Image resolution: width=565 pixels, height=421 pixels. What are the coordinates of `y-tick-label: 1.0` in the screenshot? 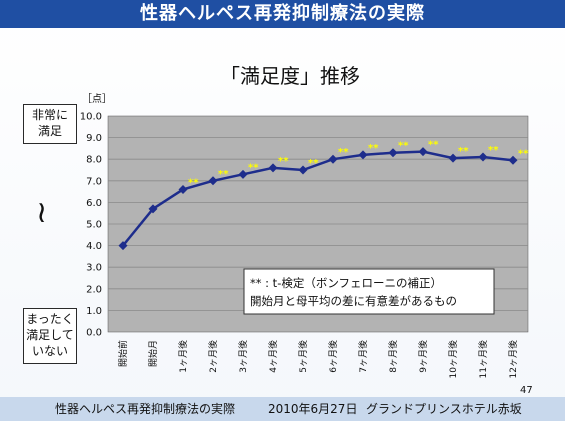 It's located at (94, 311).